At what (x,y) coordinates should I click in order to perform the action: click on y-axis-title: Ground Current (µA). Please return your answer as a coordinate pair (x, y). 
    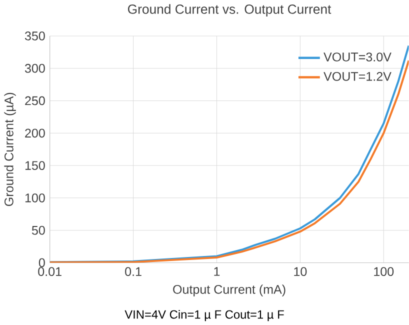
    Looking at the image, I should click on (10, 149).